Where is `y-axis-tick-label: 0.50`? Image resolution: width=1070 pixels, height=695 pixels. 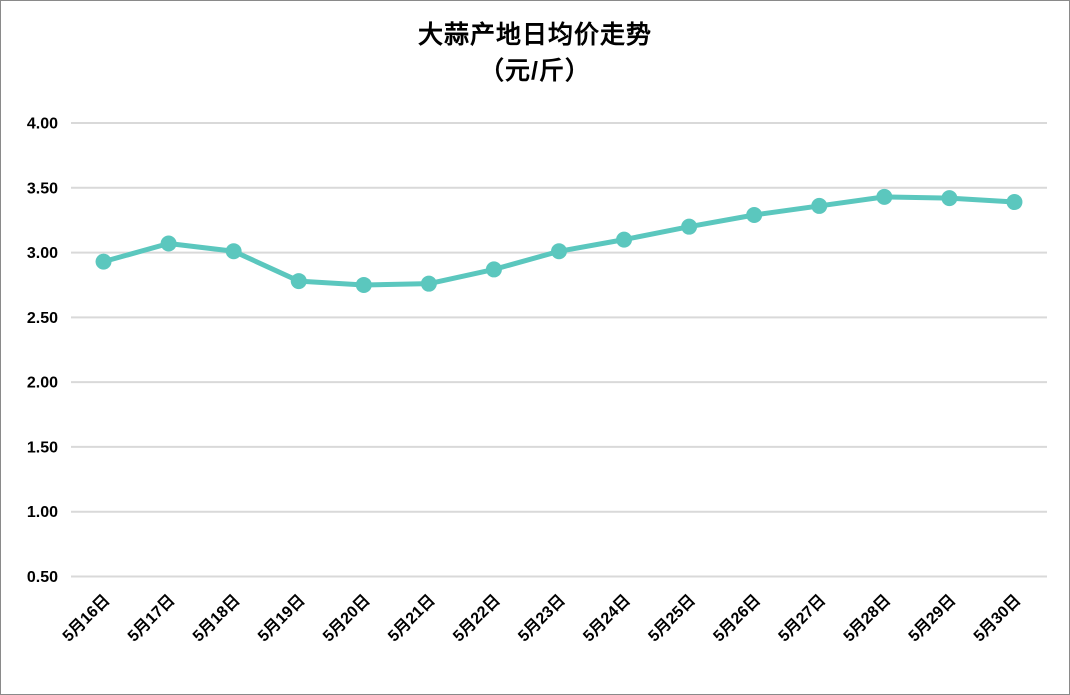 y-axis-tick-label: 0.50 is located at coordinates (42, 577).